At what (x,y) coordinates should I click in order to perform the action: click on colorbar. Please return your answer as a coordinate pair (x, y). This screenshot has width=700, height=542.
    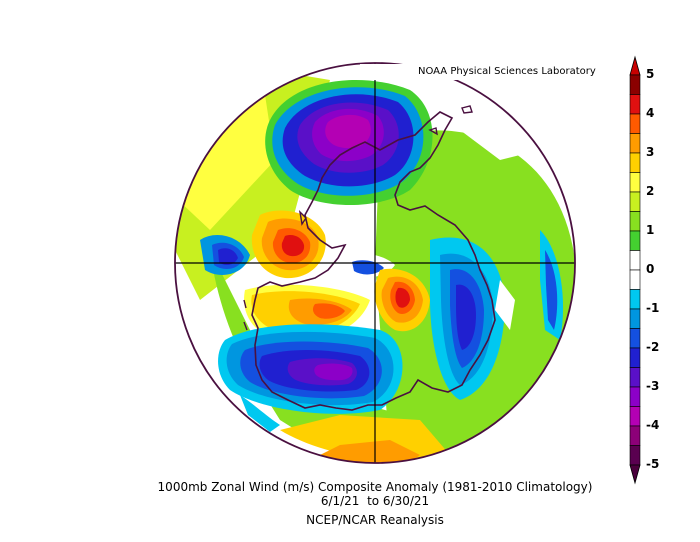
    Looking at the image, I should click on (635, 270).